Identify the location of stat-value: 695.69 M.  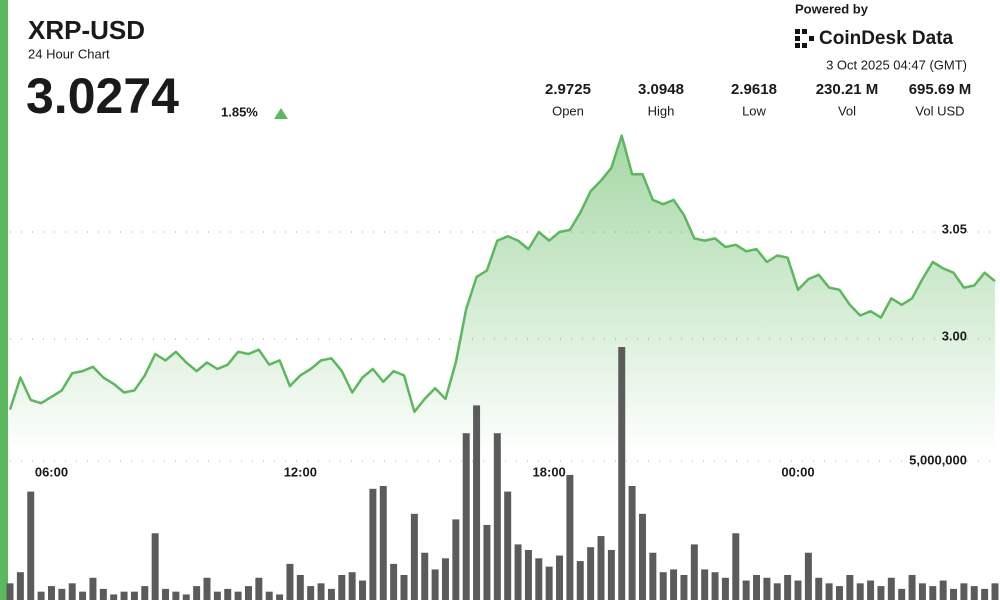
(940, 89).